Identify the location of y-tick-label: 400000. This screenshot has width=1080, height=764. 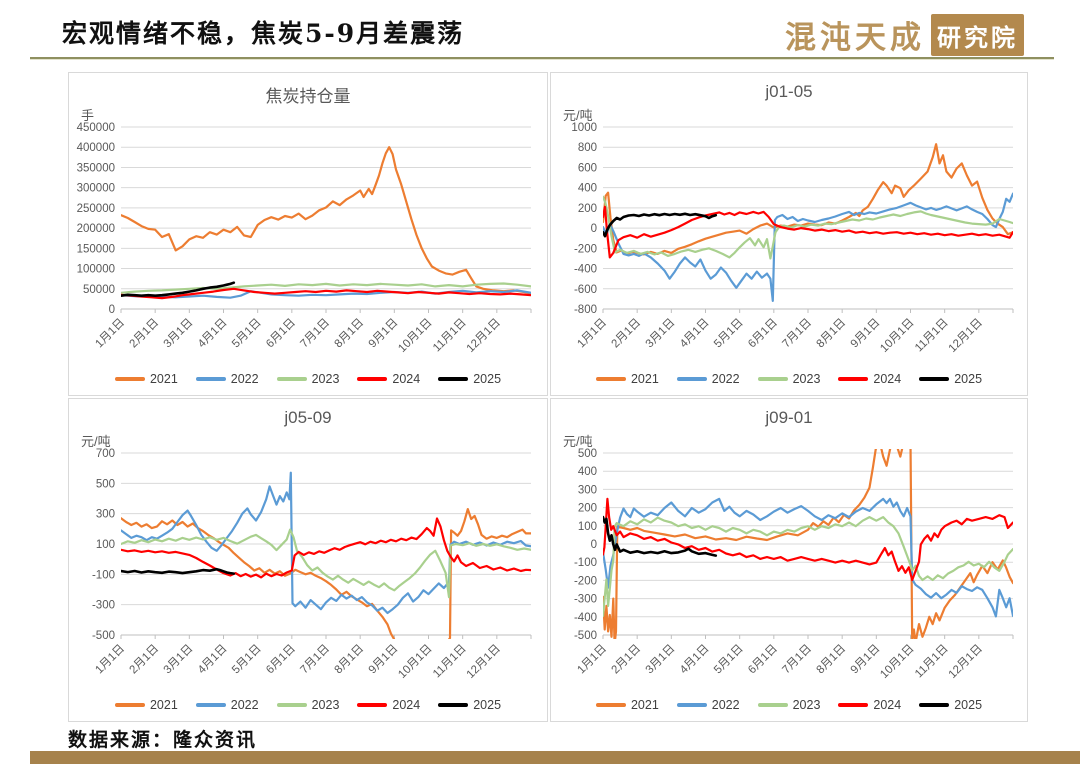
(96, 148).